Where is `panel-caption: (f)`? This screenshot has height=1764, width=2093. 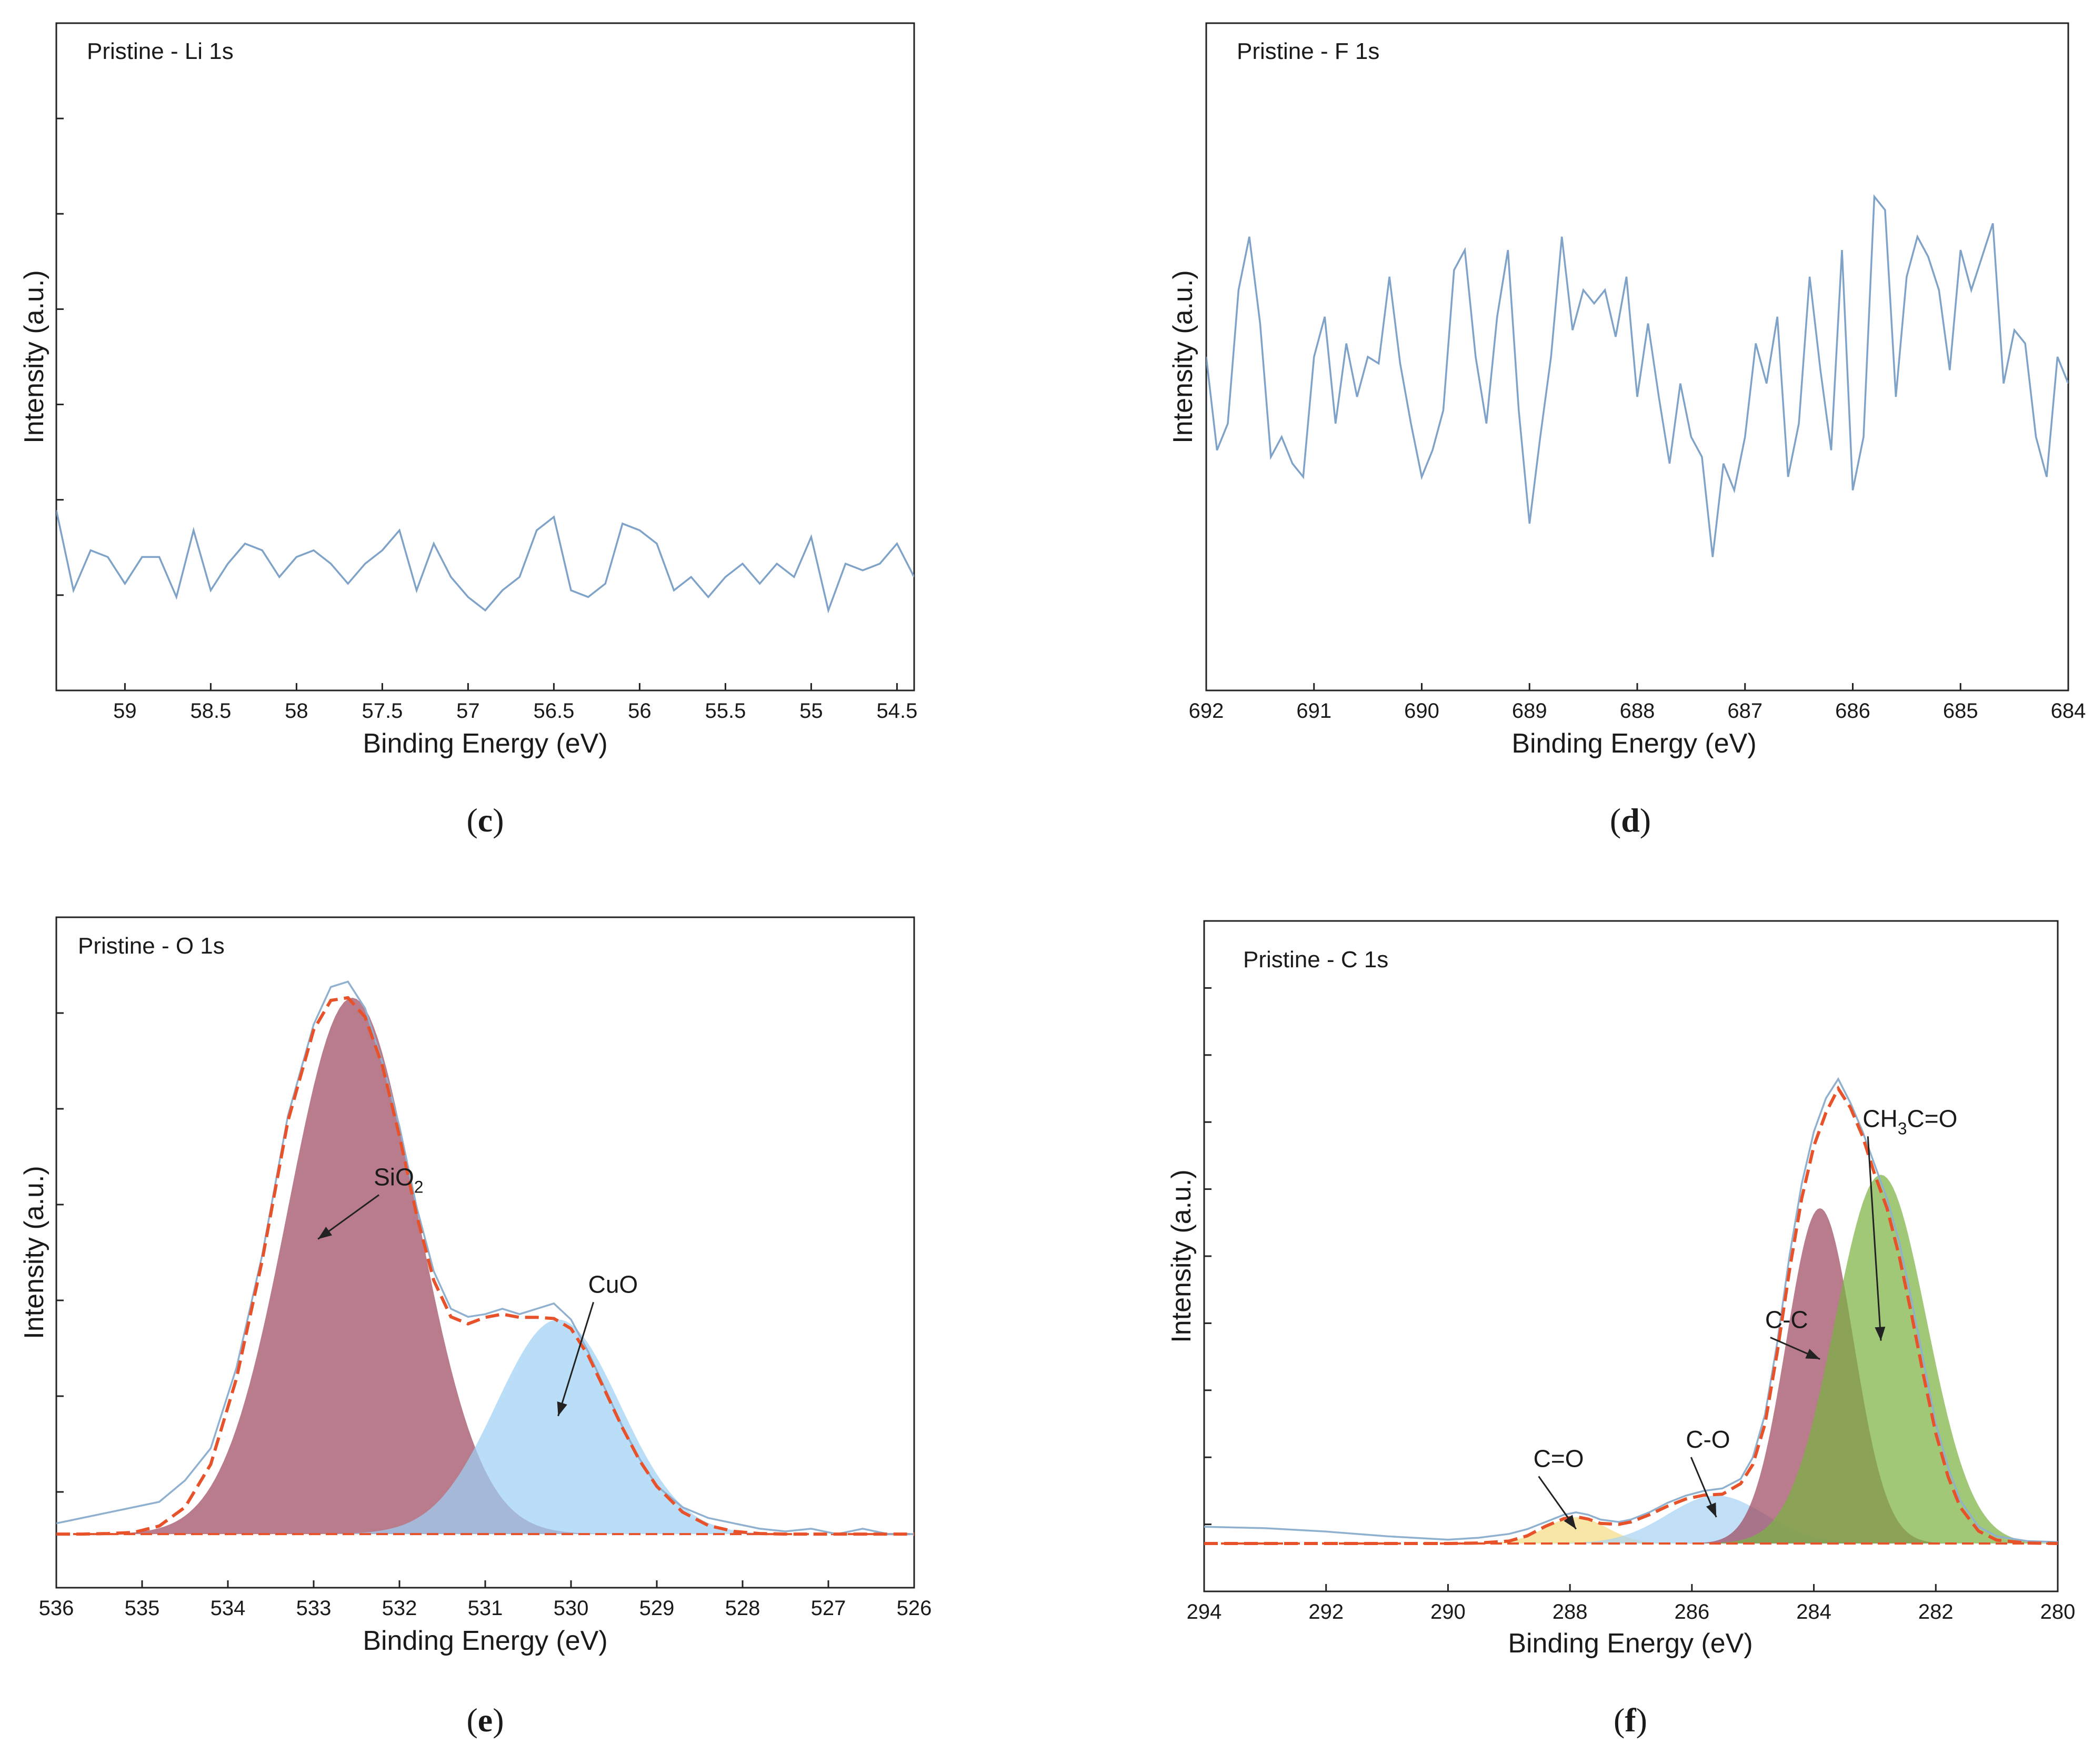 panel-caption: (f) is located at coordinates (1630, 1720).